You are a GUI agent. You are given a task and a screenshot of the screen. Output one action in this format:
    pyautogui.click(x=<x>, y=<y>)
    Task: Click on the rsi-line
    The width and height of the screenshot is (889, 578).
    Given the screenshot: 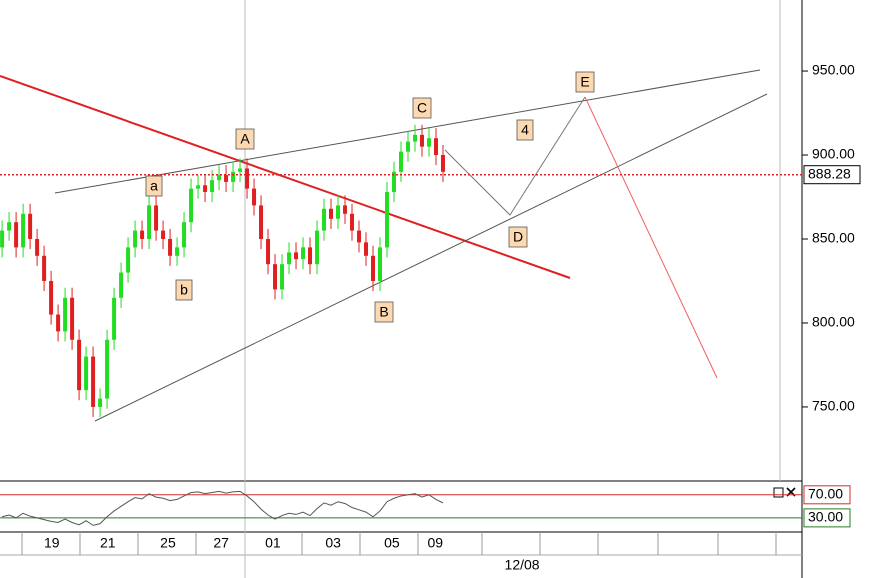 What is the action you would take?
    pyautogui.click(x=222, y=508)
    